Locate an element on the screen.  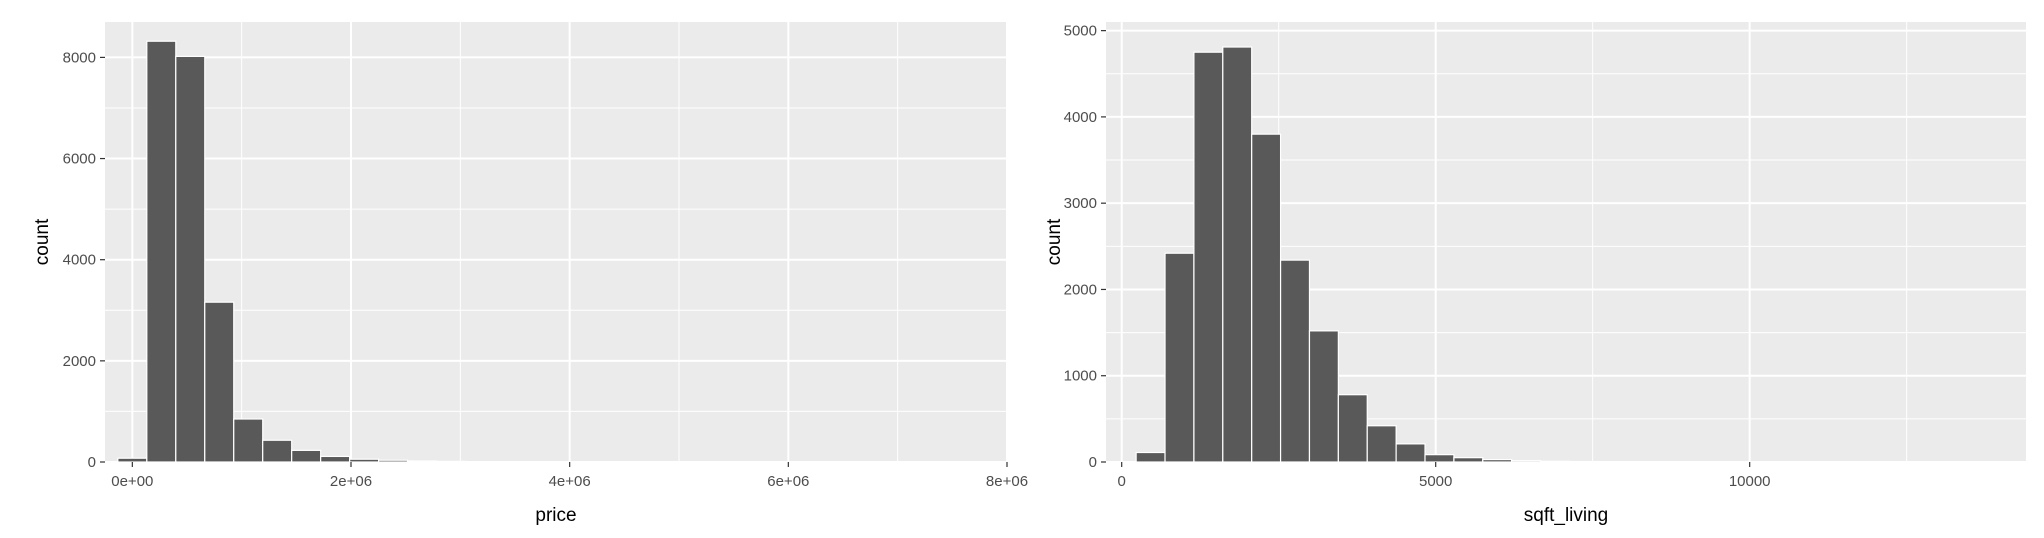
y-tick-labels: 0 2000 4000 6000 8000 is located at coordinates (79, 260).